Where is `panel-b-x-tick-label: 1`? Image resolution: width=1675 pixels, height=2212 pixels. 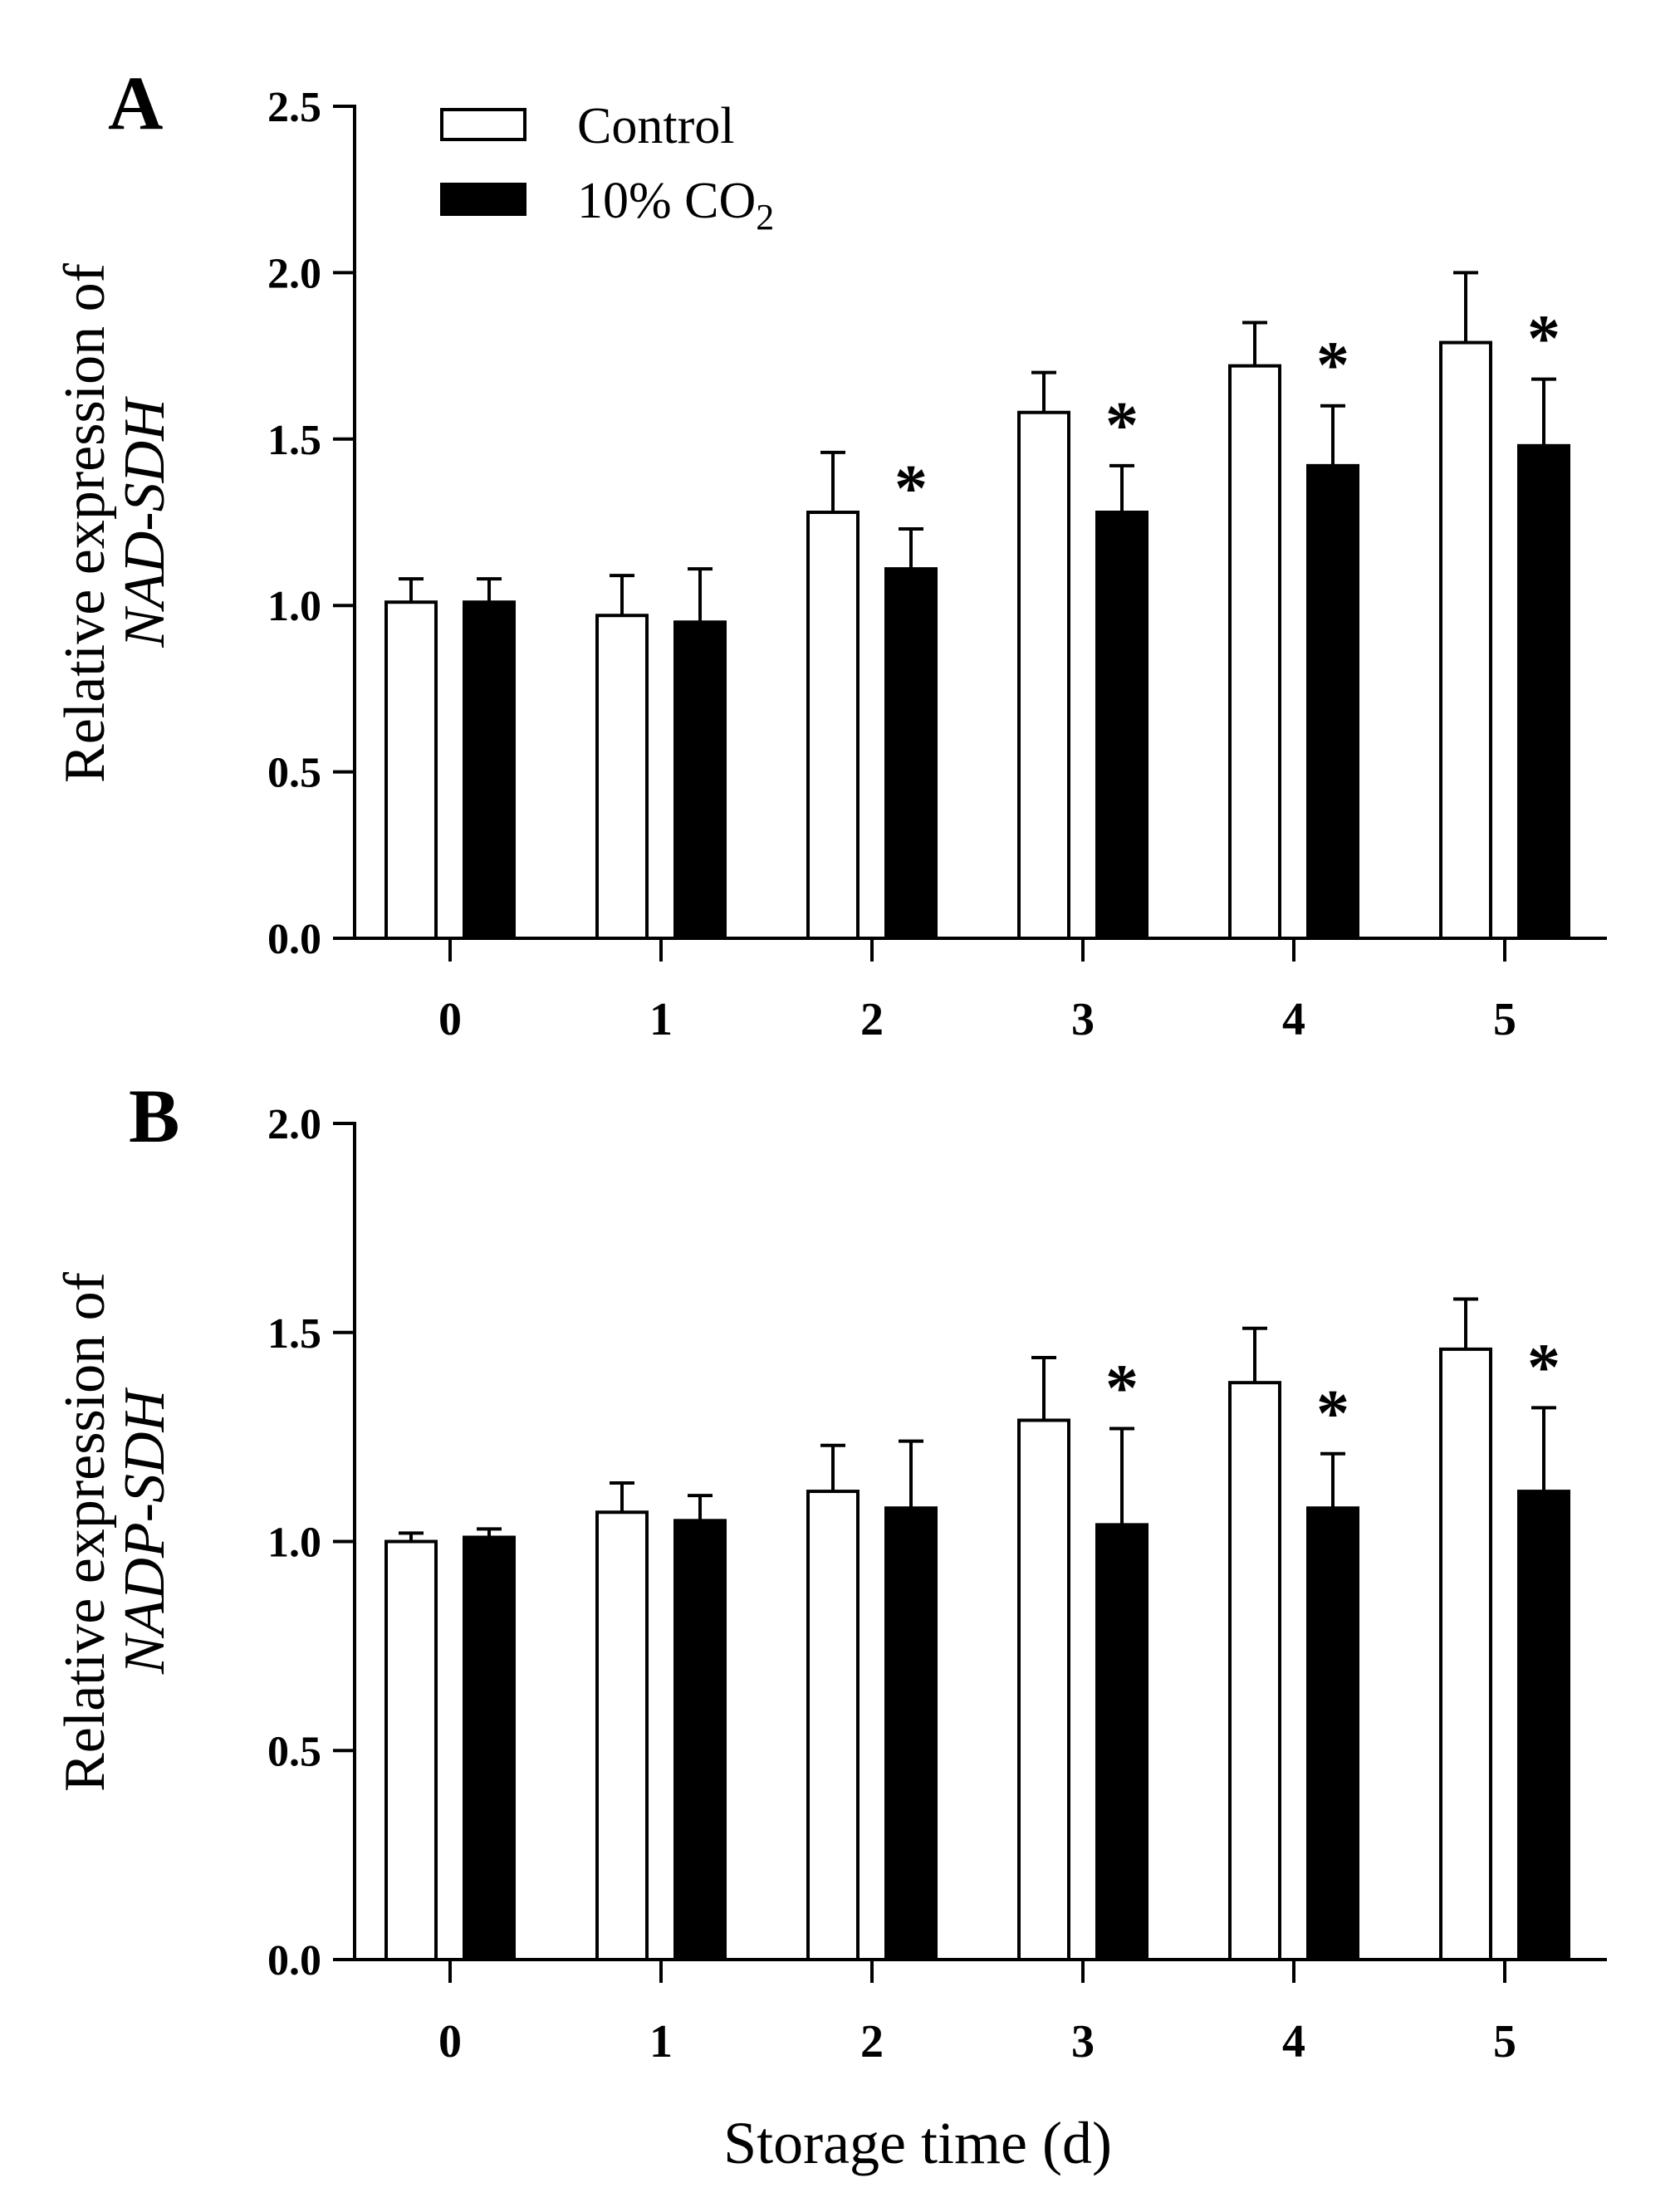
panel-b-x-tick-label: 1 is located at coordinates (661, 2042).